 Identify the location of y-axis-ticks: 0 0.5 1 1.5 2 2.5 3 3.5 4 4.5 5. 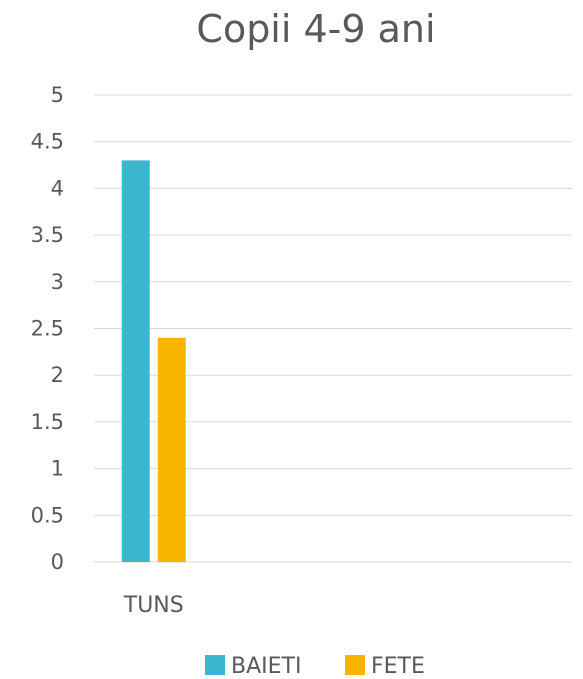
(47, 328).